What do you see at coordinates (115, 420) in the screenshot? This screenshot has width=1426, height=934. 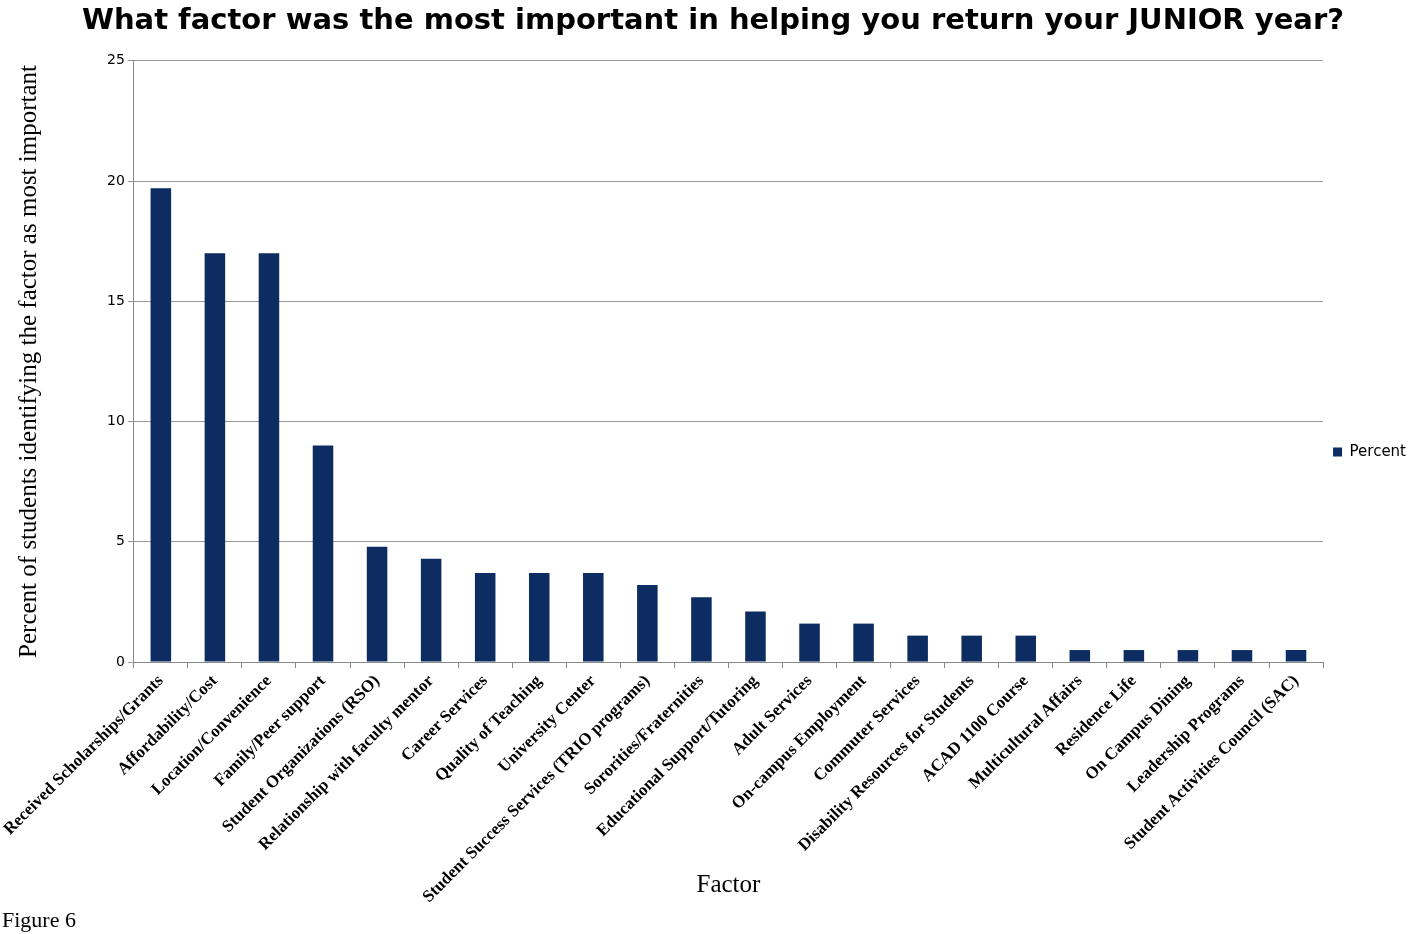 I see `y-tick-label: 10` at bounding box center [115, 420].